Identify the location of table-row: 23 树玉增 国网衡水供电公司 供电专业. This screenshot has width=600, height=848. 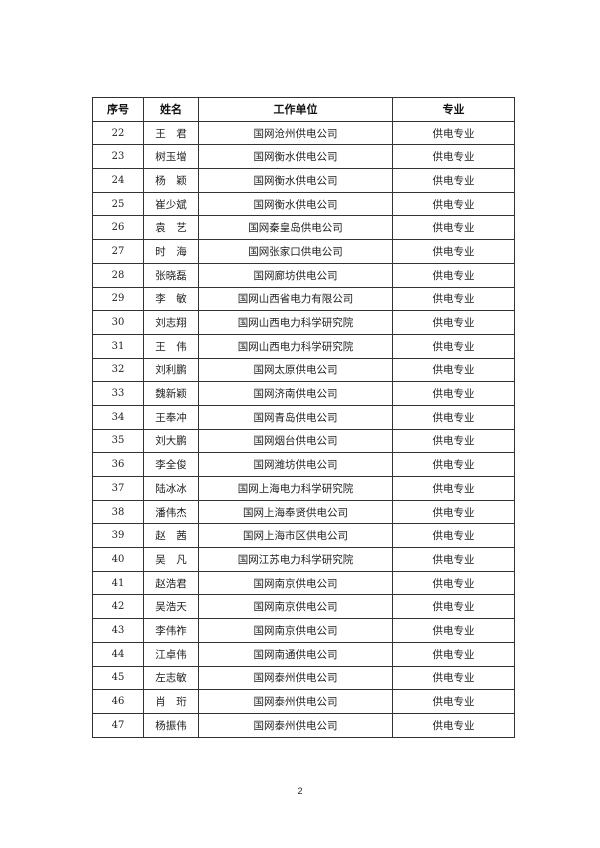
(303, 157).